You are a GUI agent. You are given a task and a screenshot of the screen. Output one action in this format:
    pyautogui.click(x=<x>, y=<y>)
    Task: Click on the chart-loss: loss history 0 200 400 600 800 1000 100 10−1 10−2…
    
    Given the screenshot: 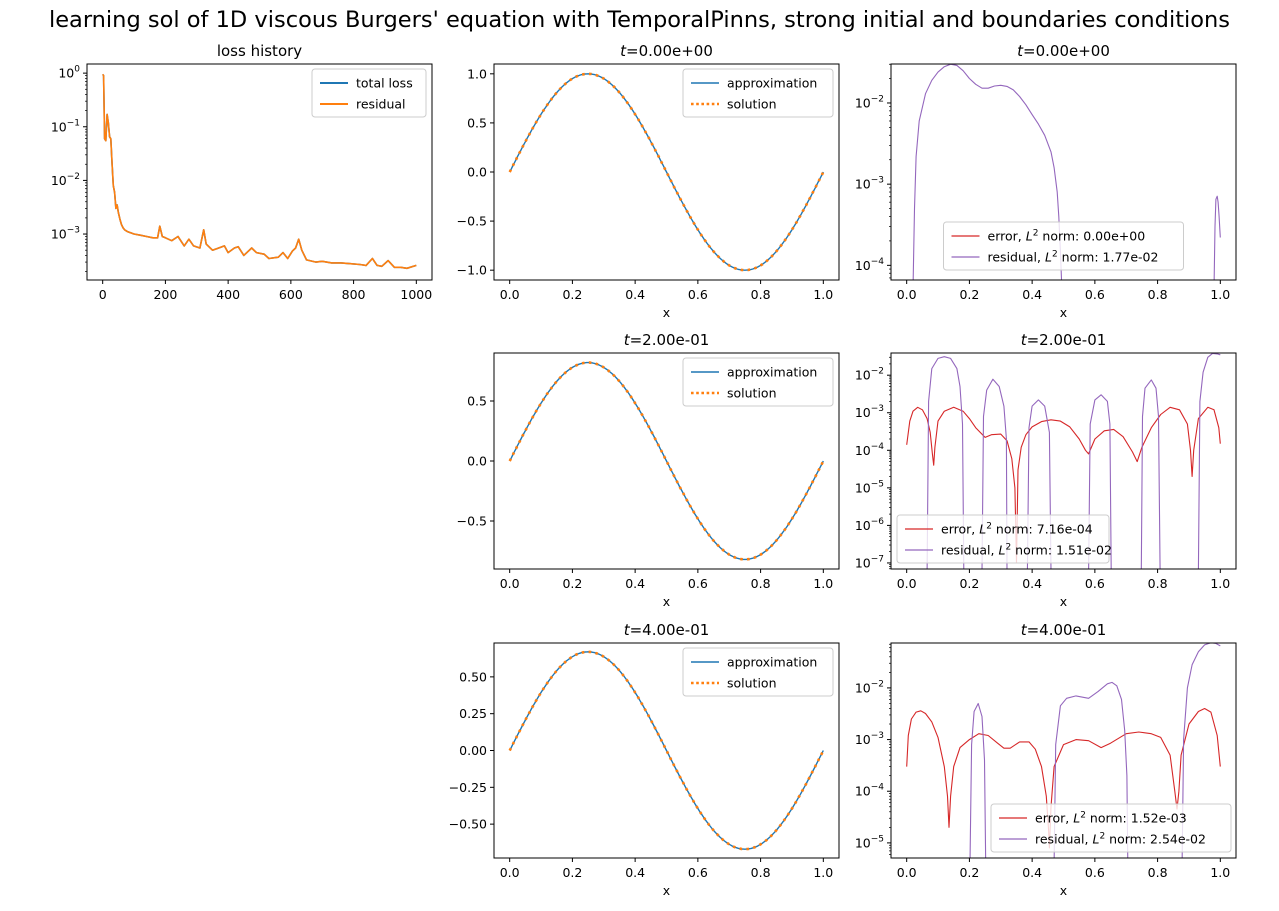 What is the action you would take?
    pyautogui.click(x=242, y=172)
    